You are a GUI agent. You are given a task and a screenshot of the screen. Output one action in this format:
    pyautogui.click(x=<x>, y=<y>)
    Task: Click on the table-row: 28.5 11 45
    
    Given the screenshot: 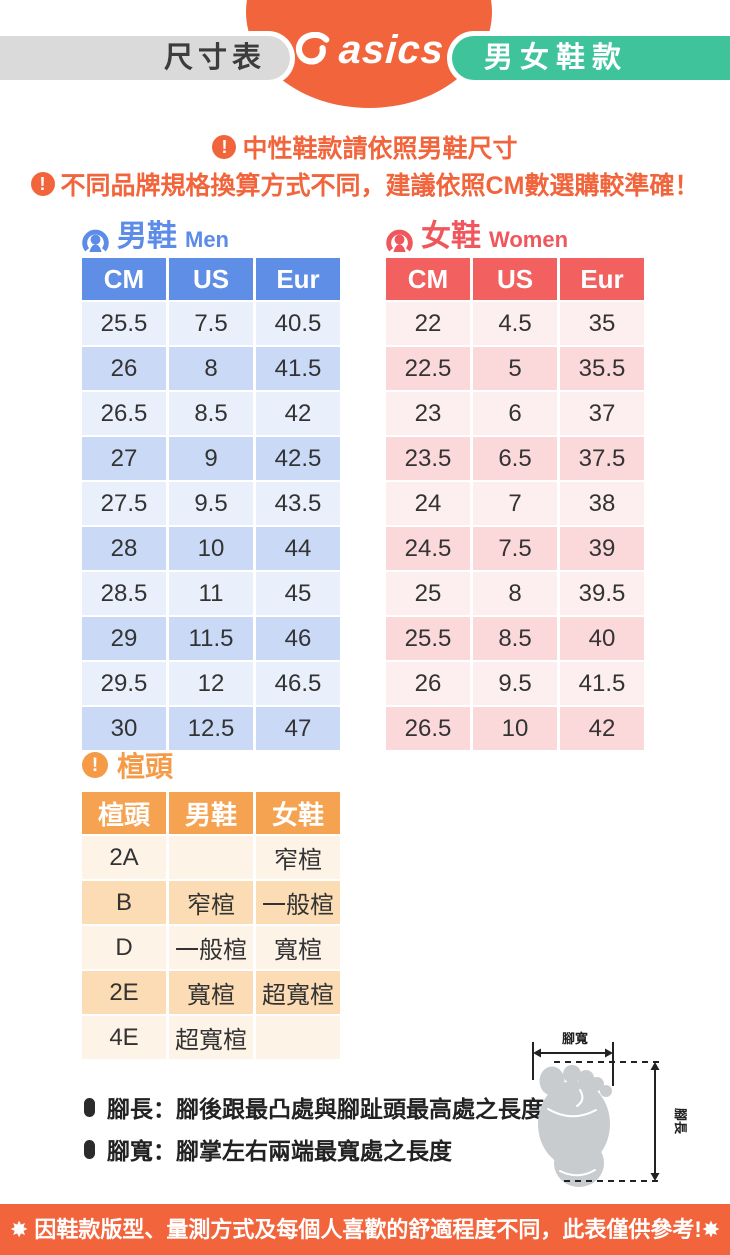 What is the action you would take?
    pyautogui.click(x=211, y=593)
    